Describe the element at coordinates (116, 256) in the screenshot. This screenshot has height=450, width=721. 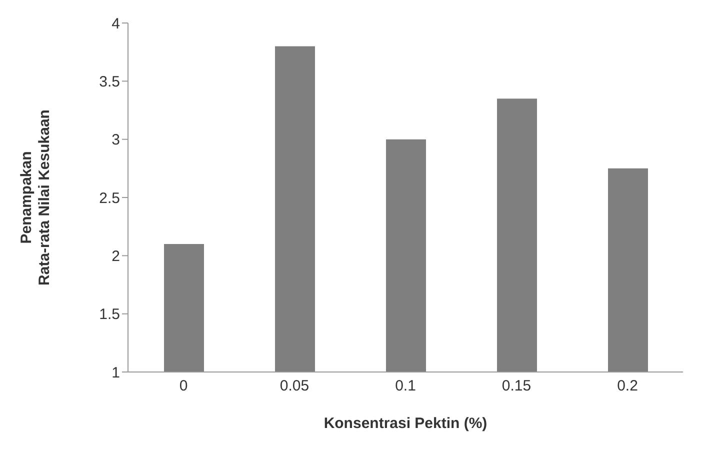
I see `y-tick-label: 2` at that location.